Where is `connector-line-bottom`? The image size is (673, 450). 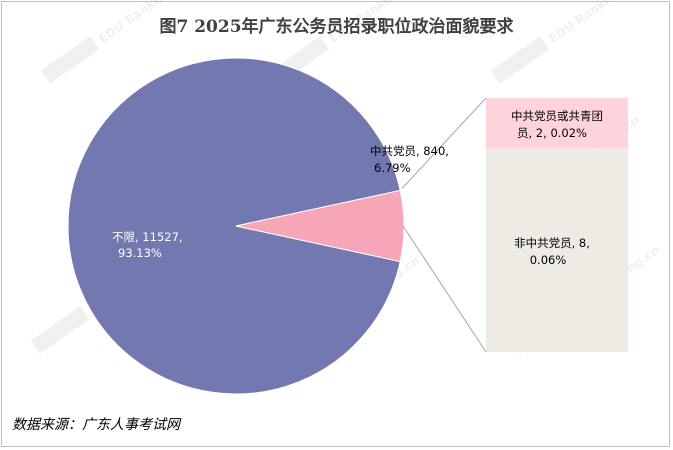
connector-line-bottom is located at coordinates (444, 289).